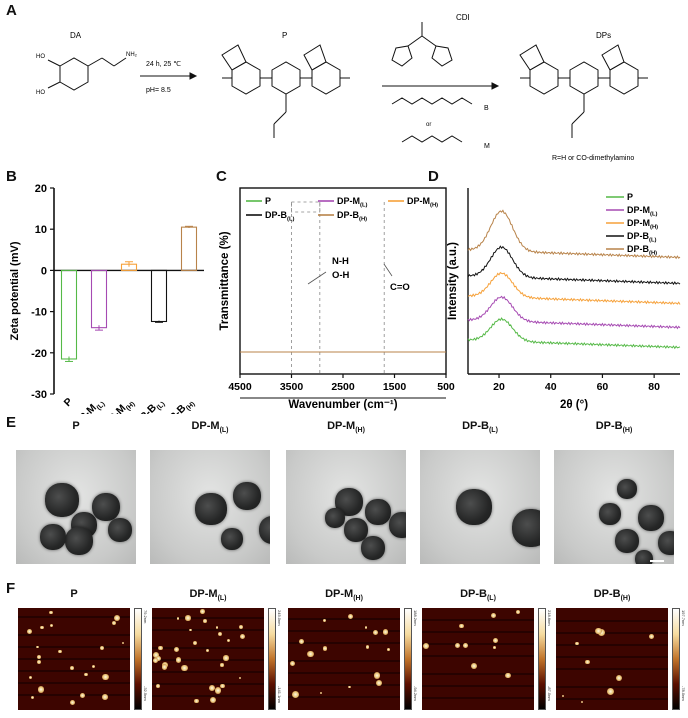  Describe the element at coordinates (179, 405) in the screenshot. I see `x-tick-label: DP-B(H)` at that location.